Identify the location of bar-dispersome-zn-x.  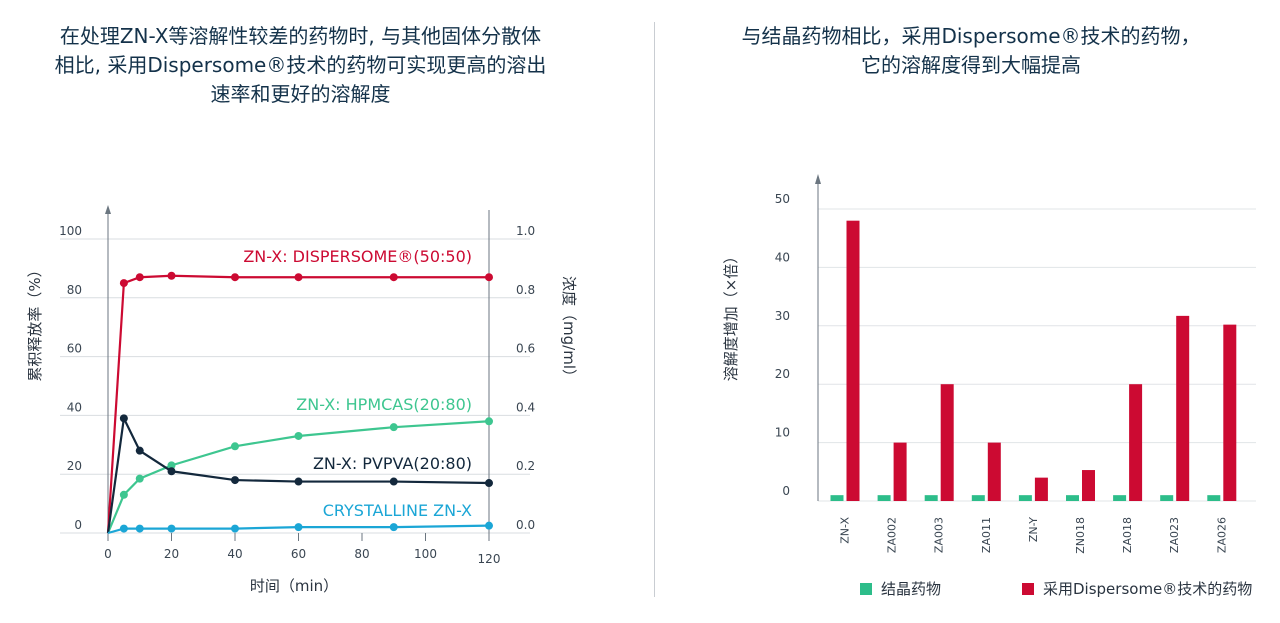
(853, 360).